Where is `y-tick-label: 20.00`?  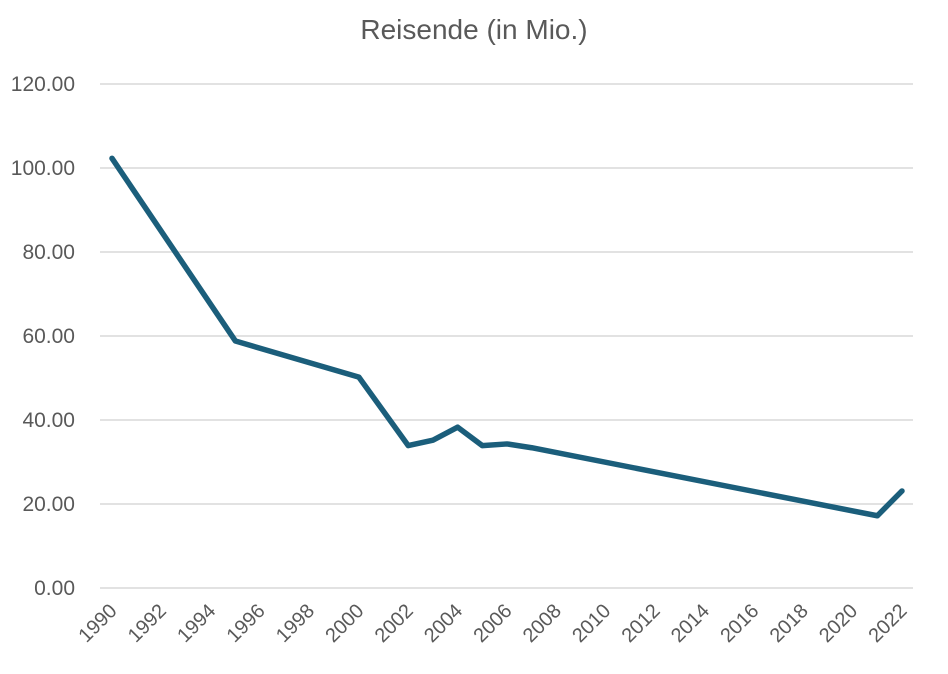
y-tick-label: 20.00 is located at coordinates (48, 504).